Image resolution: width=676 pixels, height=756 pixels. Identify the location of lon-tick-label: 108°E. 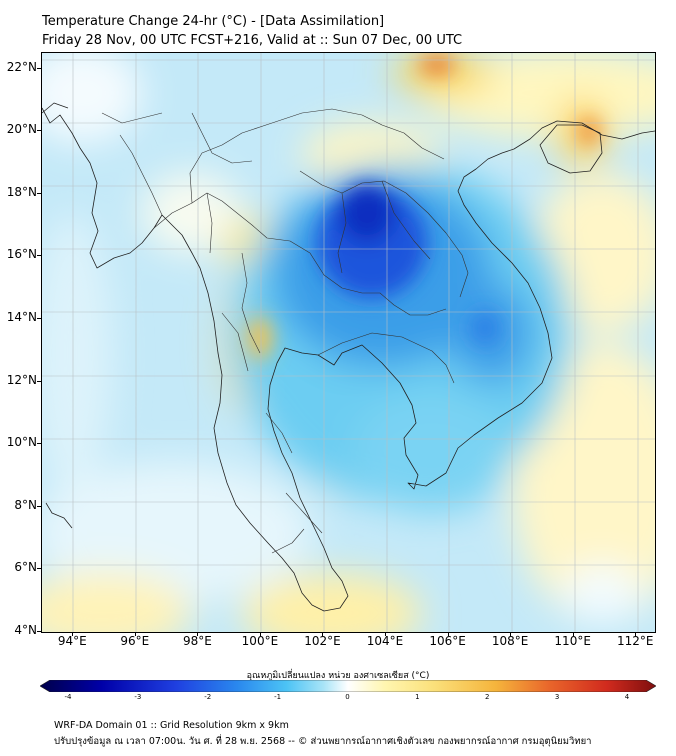
(510, 641).